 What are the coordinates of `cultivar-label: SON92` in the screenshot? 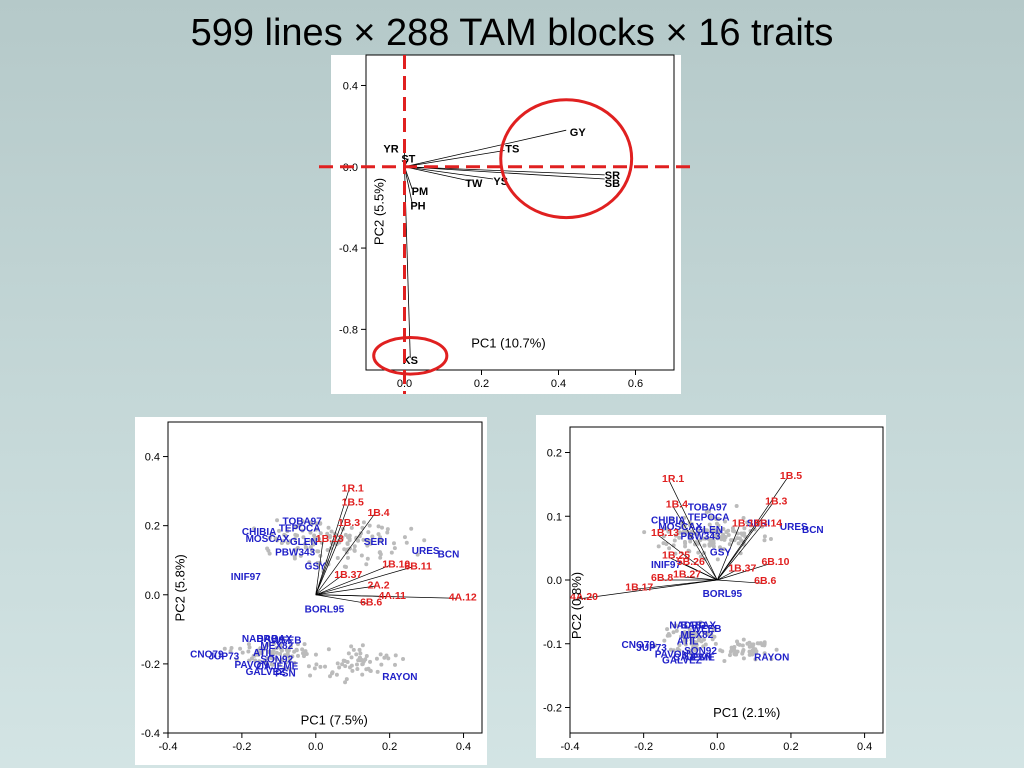 It's located at (276, 660).